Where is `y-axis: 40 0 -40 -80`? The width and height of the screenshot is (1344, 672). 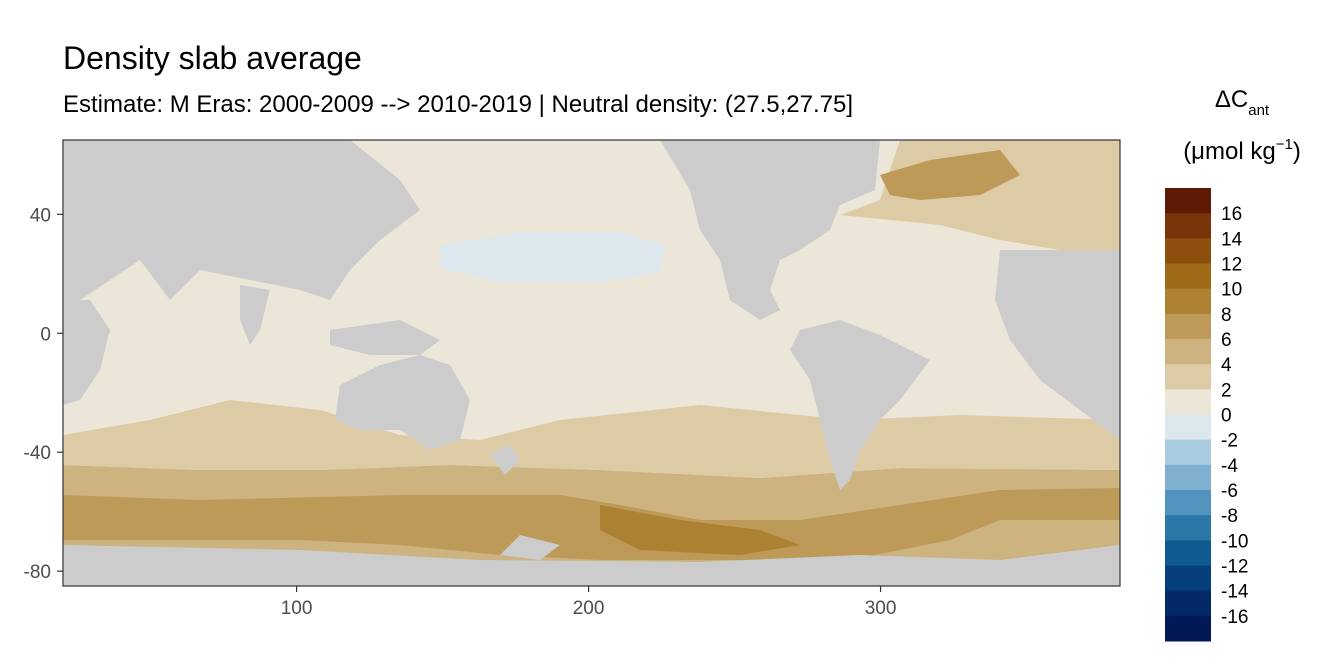 y-axis: 40 0 -40 -80 is located at coordinates (43, 394).